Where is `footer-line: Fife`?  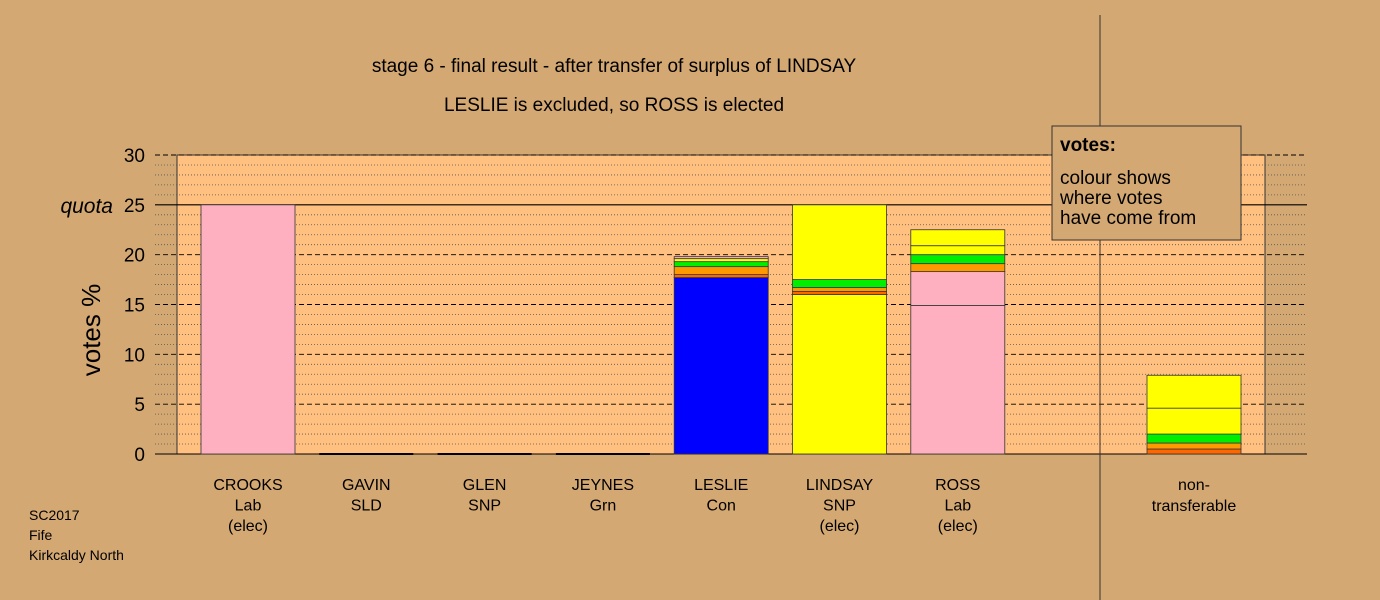 footer-line: Fife is located at coordinates (41, 535).